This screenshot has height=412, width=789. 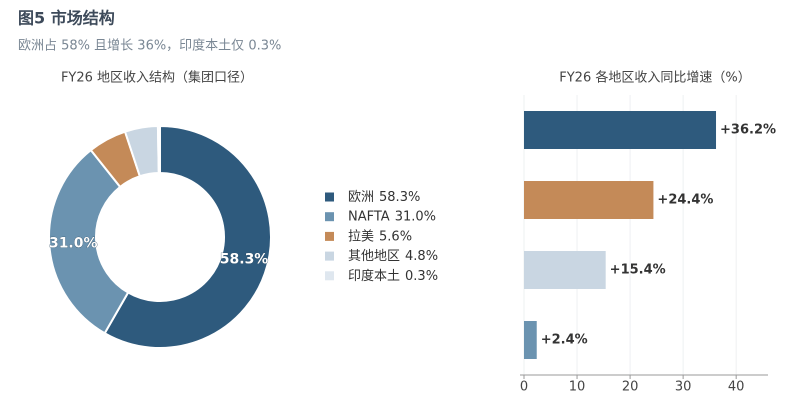 I want to click on page-title: 图5 市场结构, so click(x=66, y=18).